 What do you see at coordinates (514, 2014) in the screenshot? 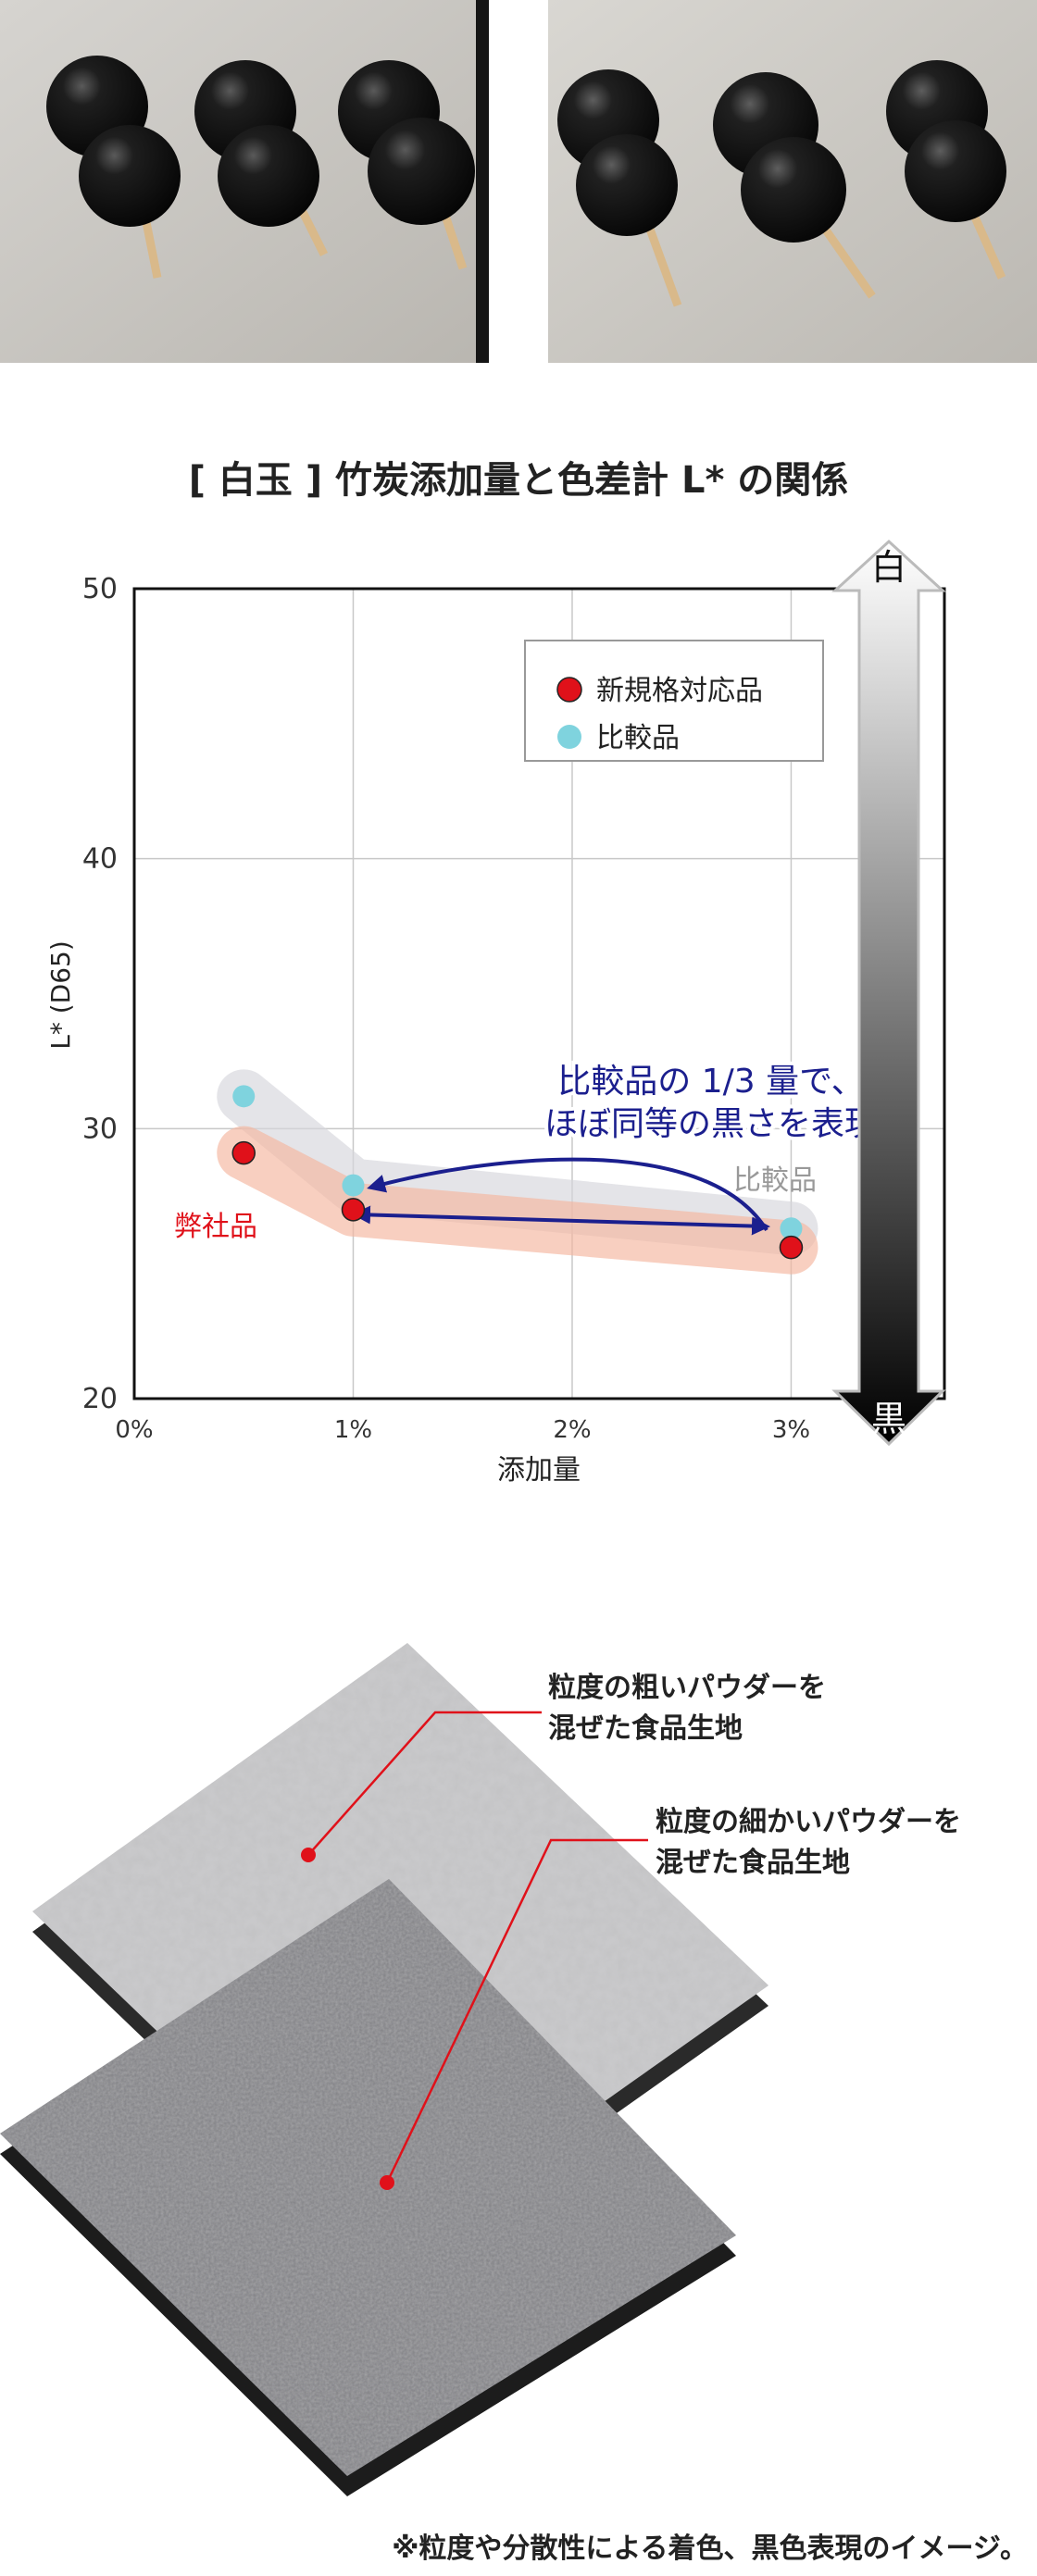
I see `fine-leader-line` at bounding box center [514, 2014].